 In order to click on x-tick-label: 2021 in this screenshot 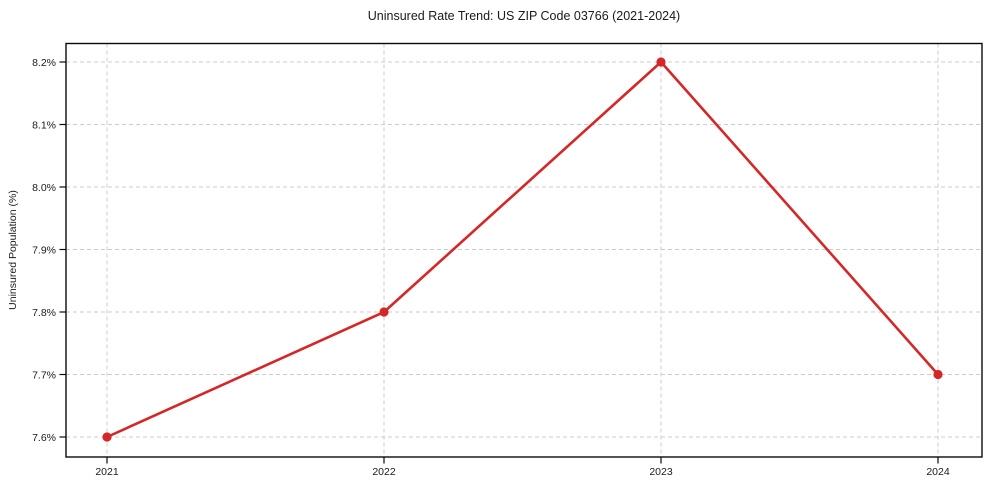, I will do `click(107, 472)`.